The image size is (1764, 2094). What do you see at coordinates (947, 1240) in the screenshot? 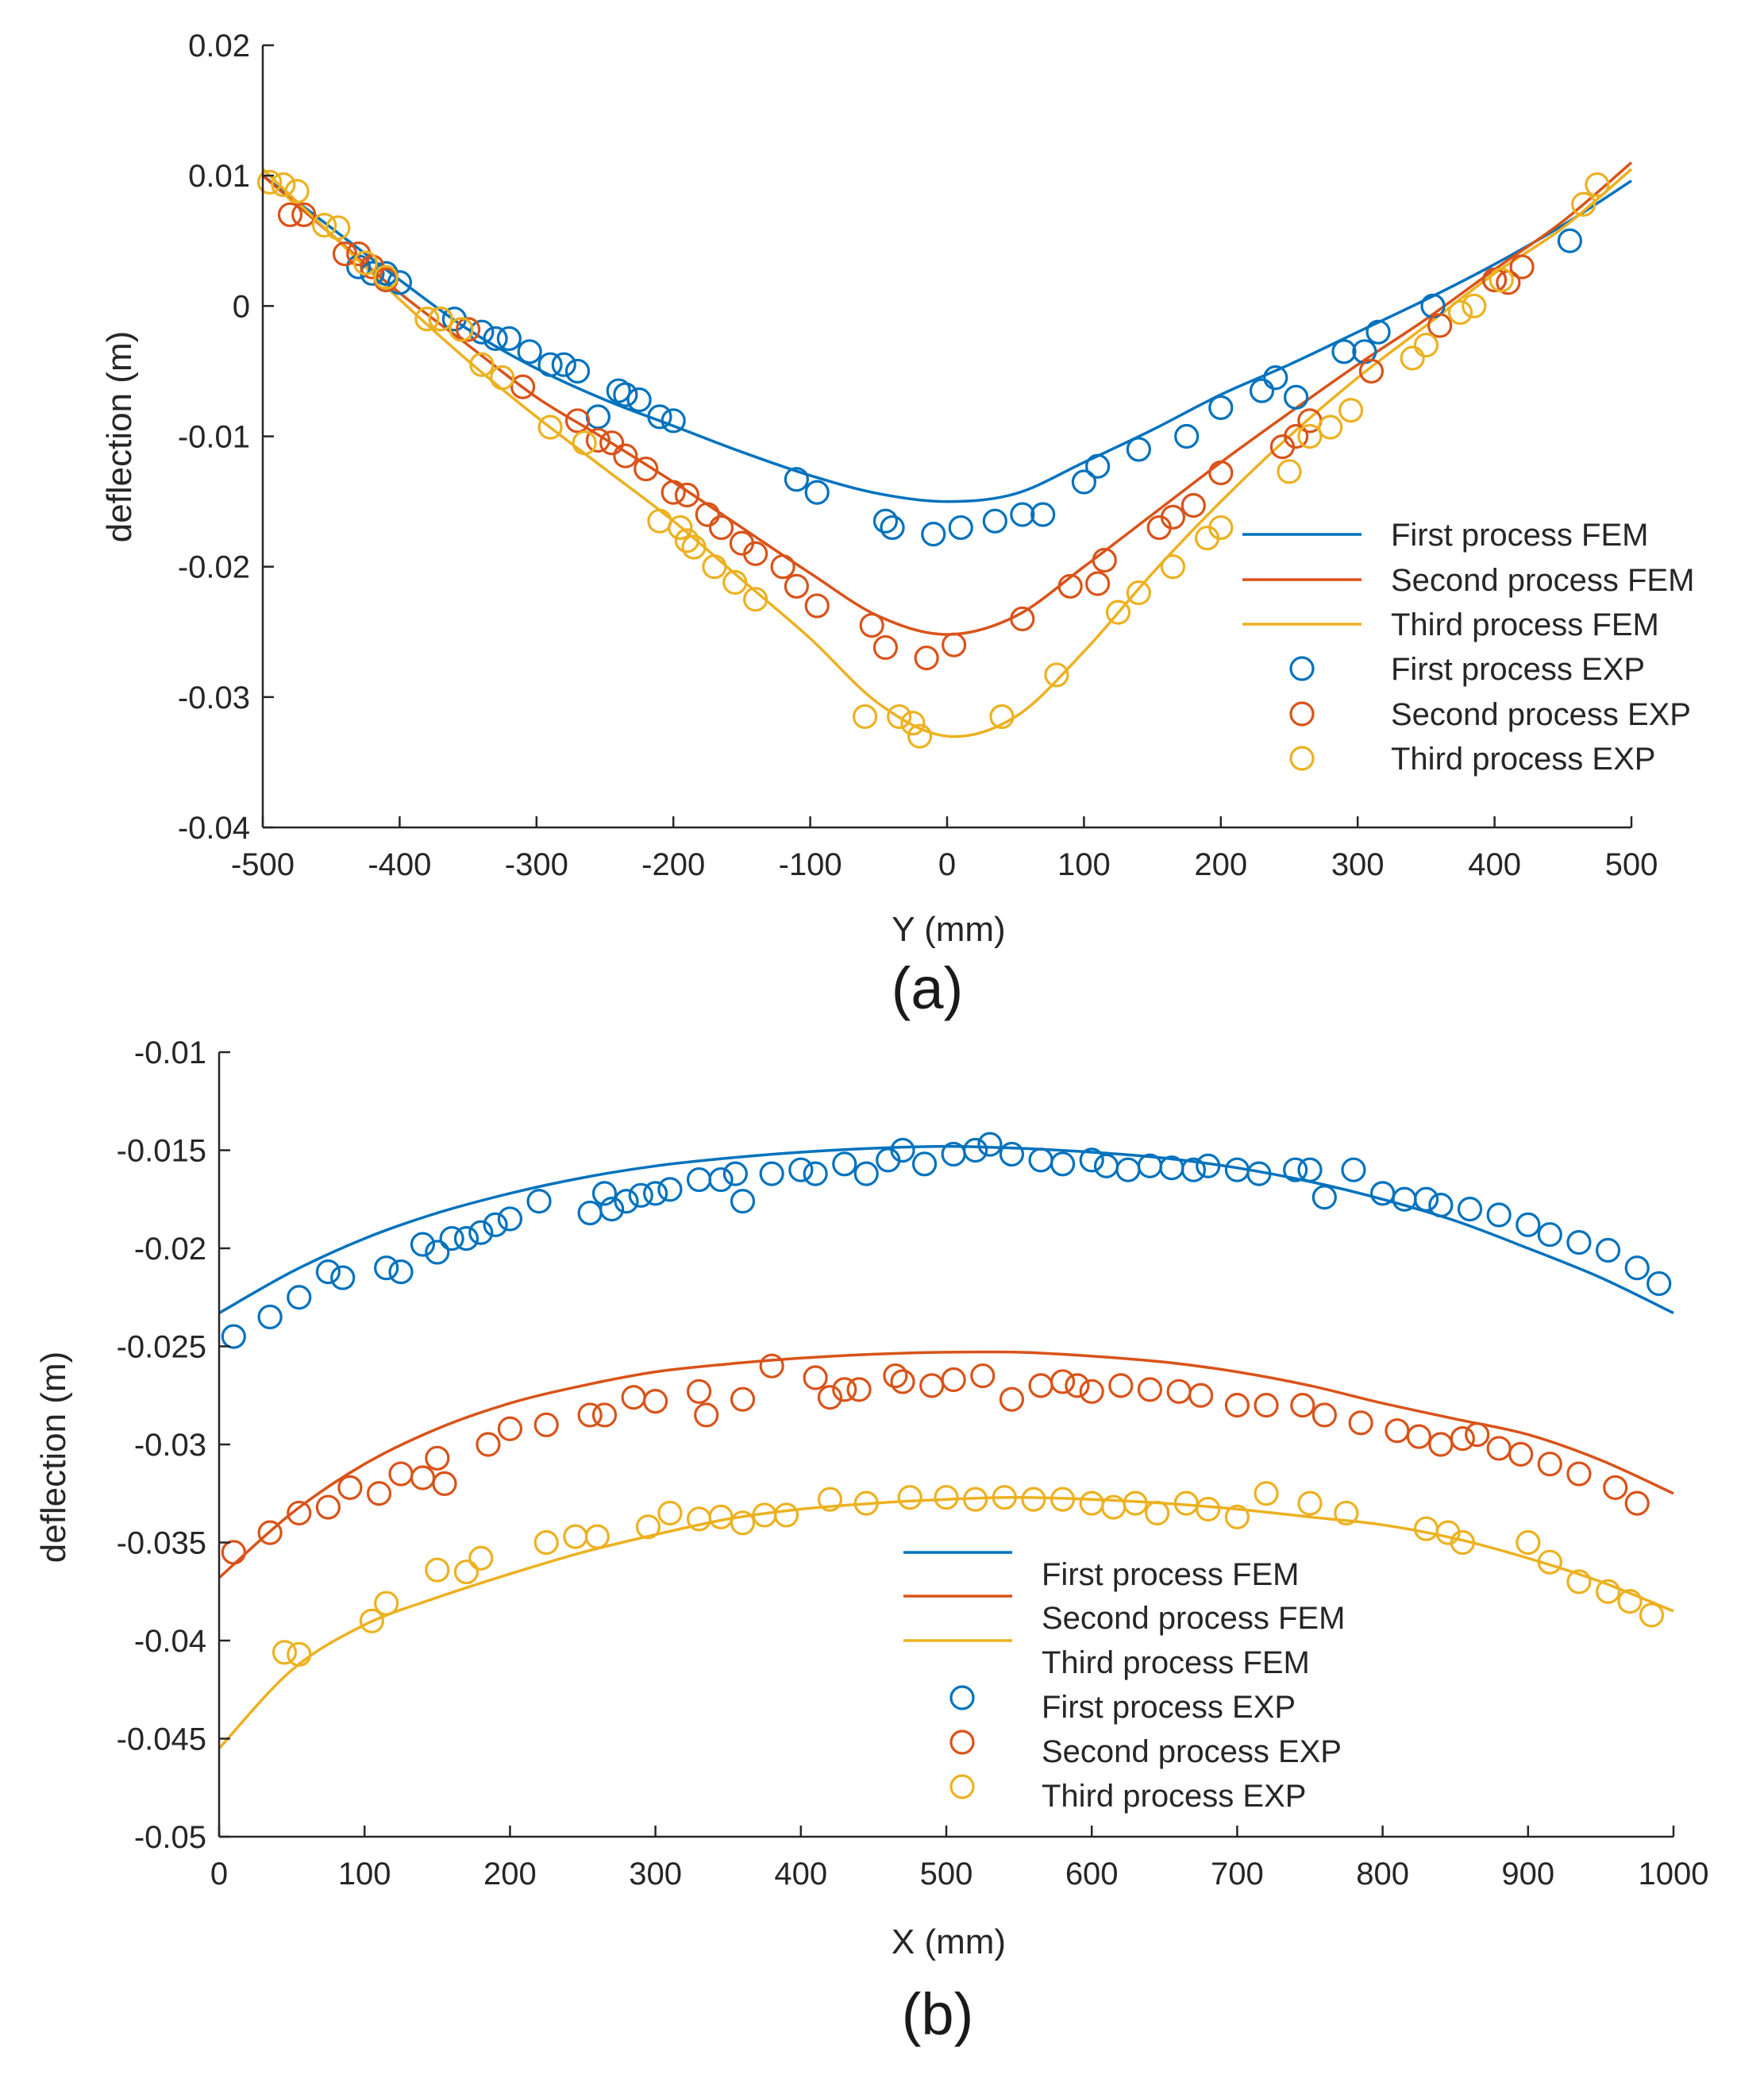
I see `series-points-first-process-exp` at bounding box center [947, 1240].